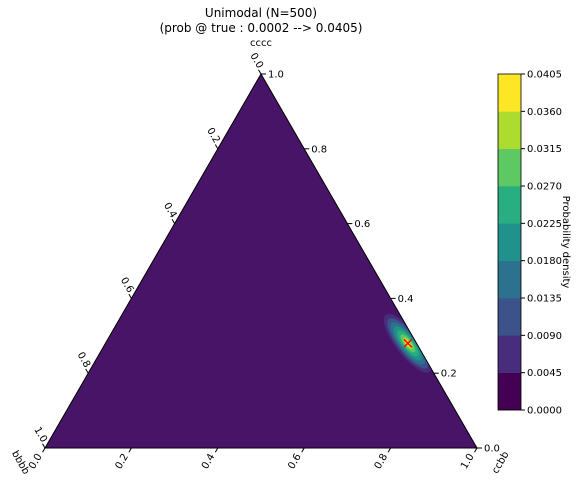 The height and width of the screenshot is (484, 581). I want to click on axis-label-top: cccc, so click(261, 43).